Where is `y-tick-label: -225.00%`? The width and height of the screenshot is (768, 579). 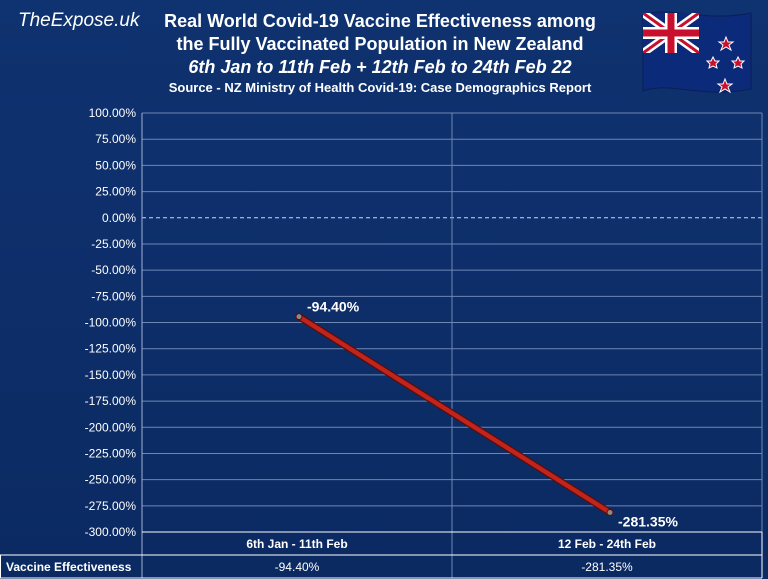 y-tick-label: -225.00% is located at coordinates (111, 453).